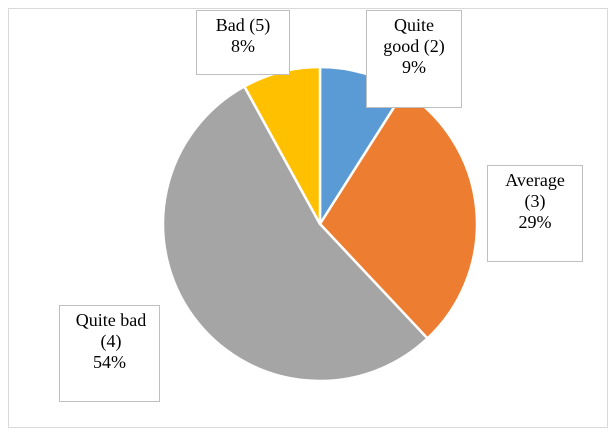 The width and height of the screenshot is (616, 436). I want to click on data-label: Average (3) 29%, so click(535, 213).